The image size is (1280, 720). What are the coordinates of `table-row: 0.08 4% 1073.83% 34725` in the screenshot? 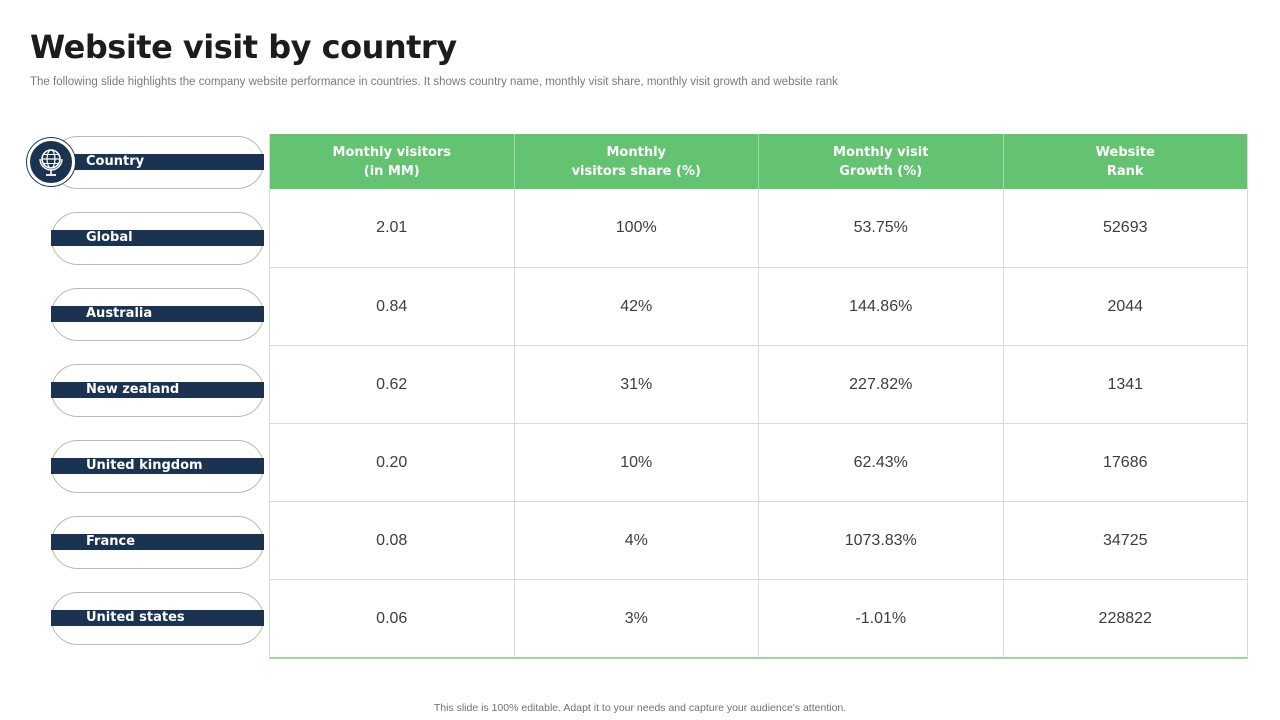 It's located at (758, 540).